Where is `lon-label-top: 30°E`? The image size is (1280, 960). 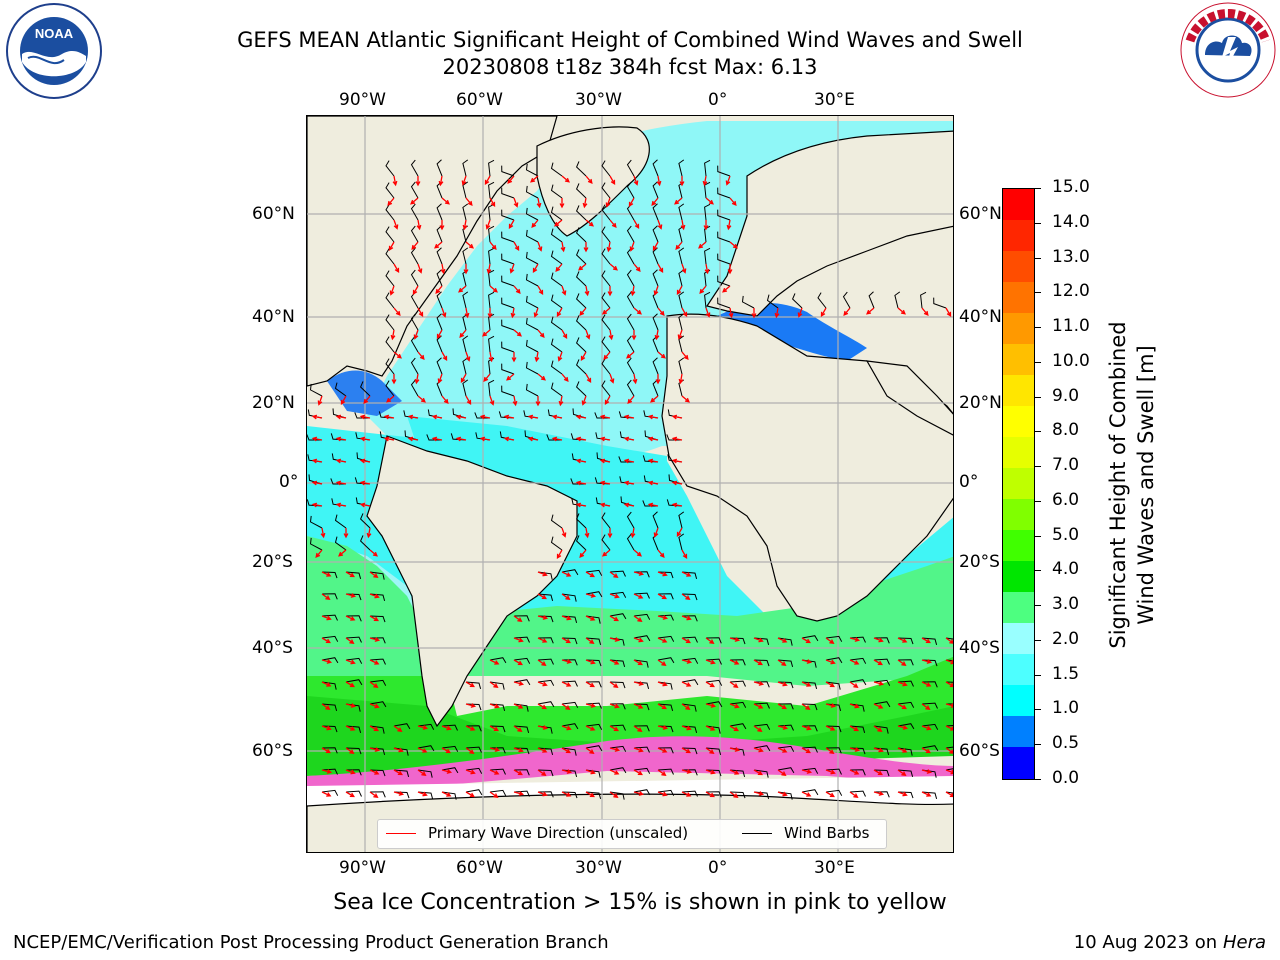 lon-label-top: 30°E is located at coordinates (834, 100).